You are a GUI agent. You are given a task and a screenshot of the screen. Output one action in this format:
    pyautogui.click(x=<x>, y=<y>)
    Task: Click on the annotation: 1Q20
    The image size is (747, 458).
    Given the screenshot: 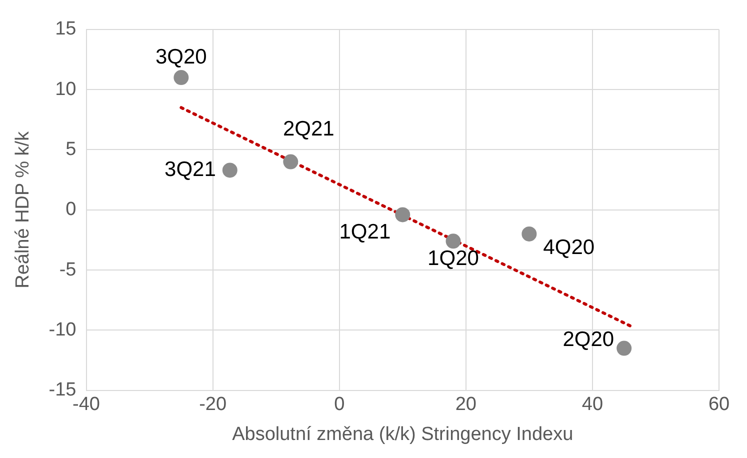 What is the action you would take?
    pyautogui.click(x=453, y=258)
    